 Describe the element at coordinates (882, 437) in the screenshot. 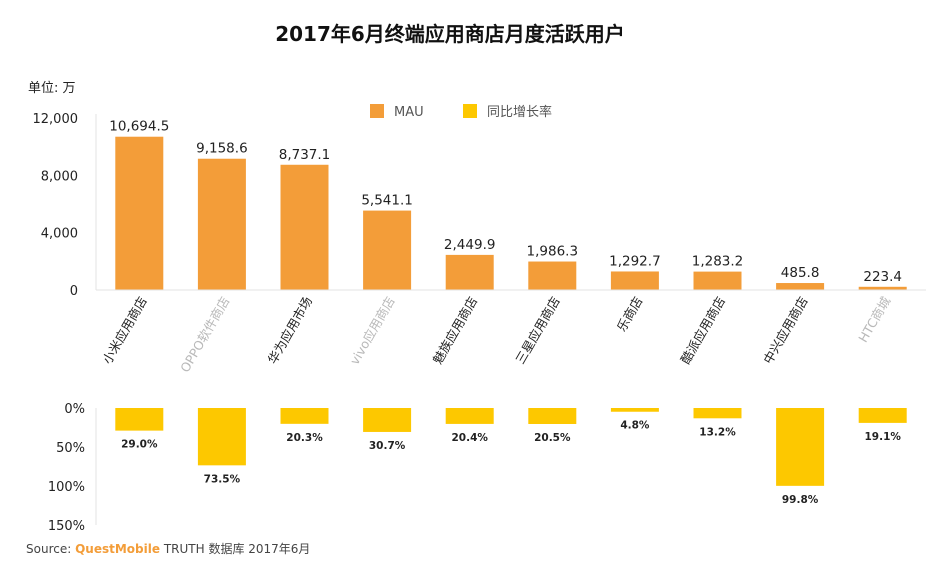

I see `growth-value-label: 19.1%` at that location.